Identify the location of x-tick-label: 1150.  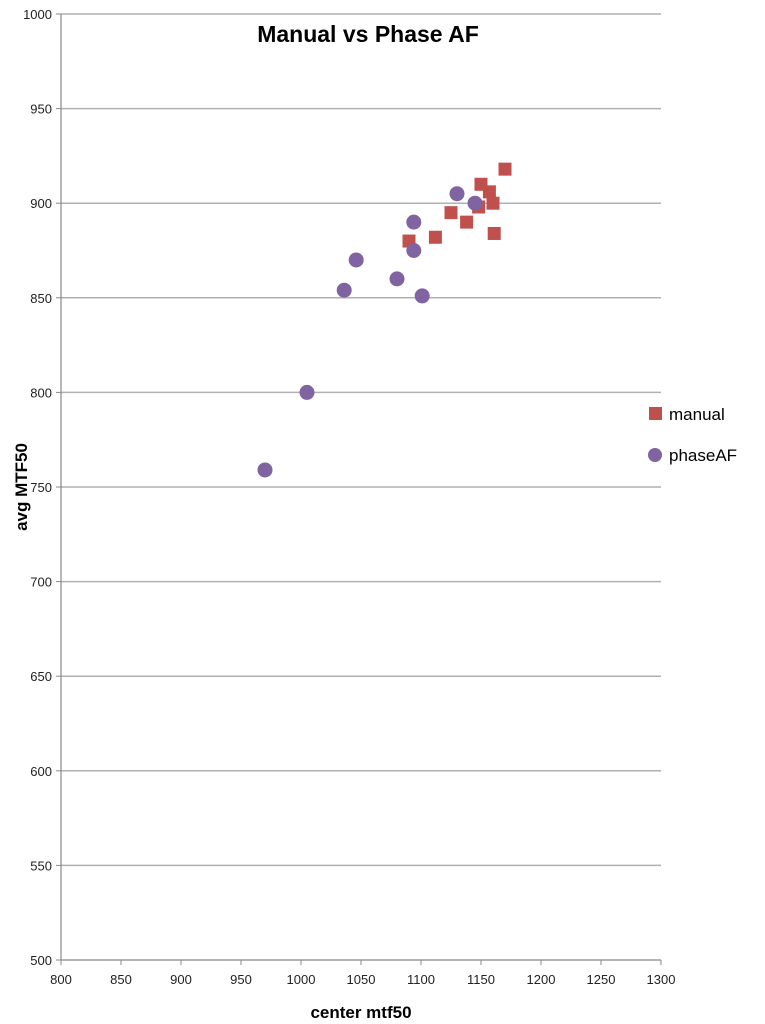
(481, 979).